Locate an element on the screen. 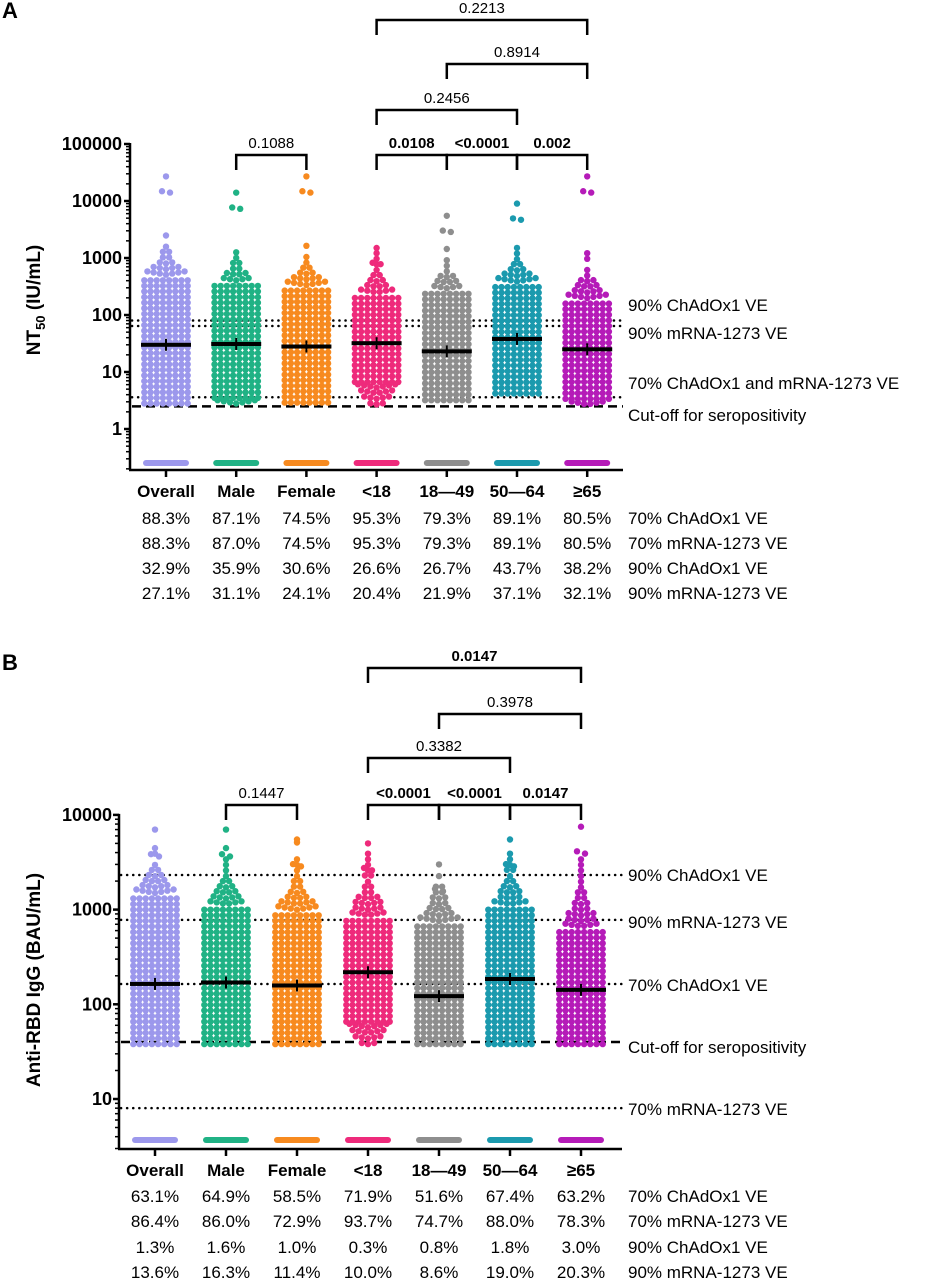 The width and height of the screenshot is (937, 1280). y-axis-label-main: NT is located at coordinates (34, 343).